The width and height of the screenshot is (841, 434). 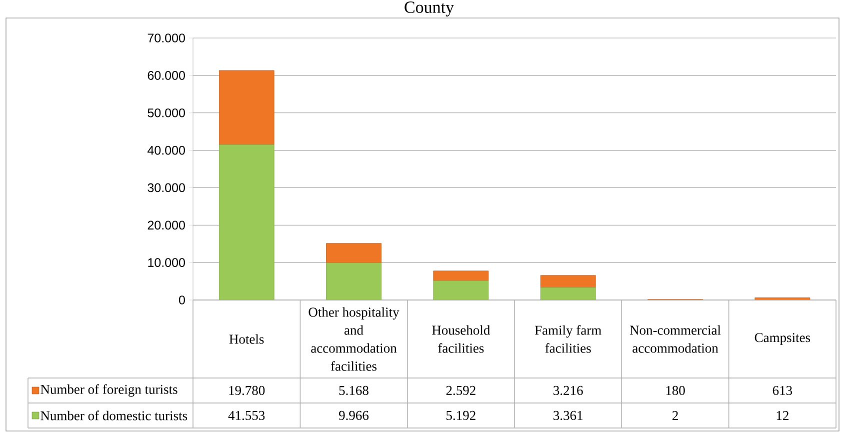 I want to click on legend-label: Number of foreign turists, so click(x=109, y=390).